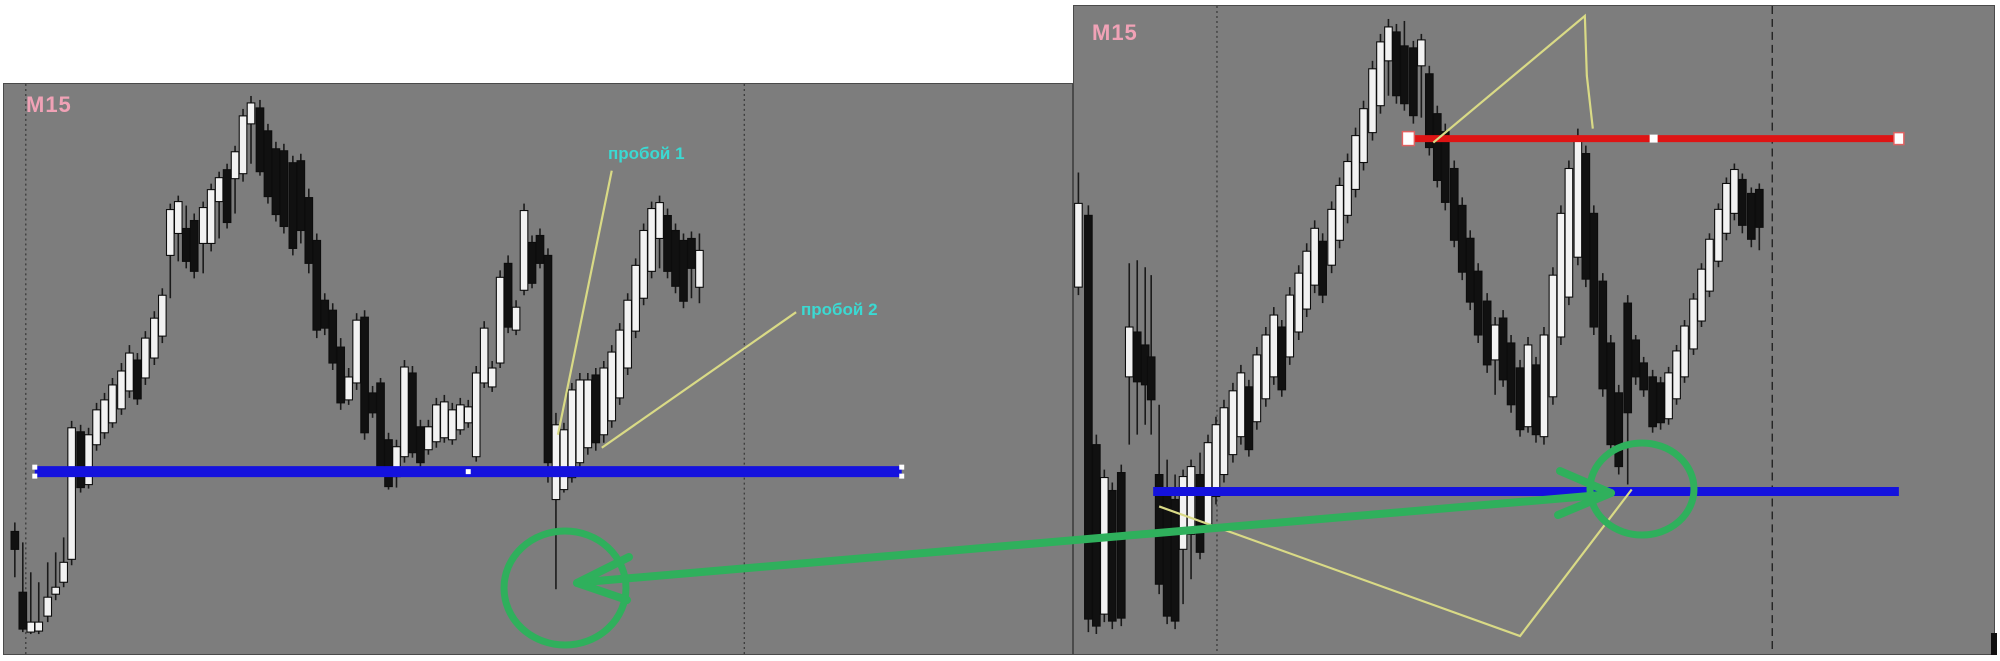  I want to click on support-line, so click(468, 471).